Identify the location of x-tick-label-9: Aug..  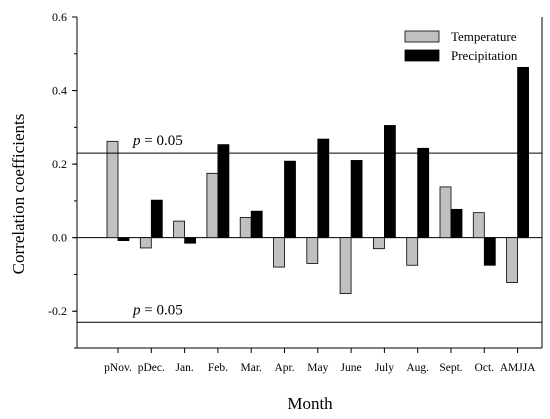
(417, 368).